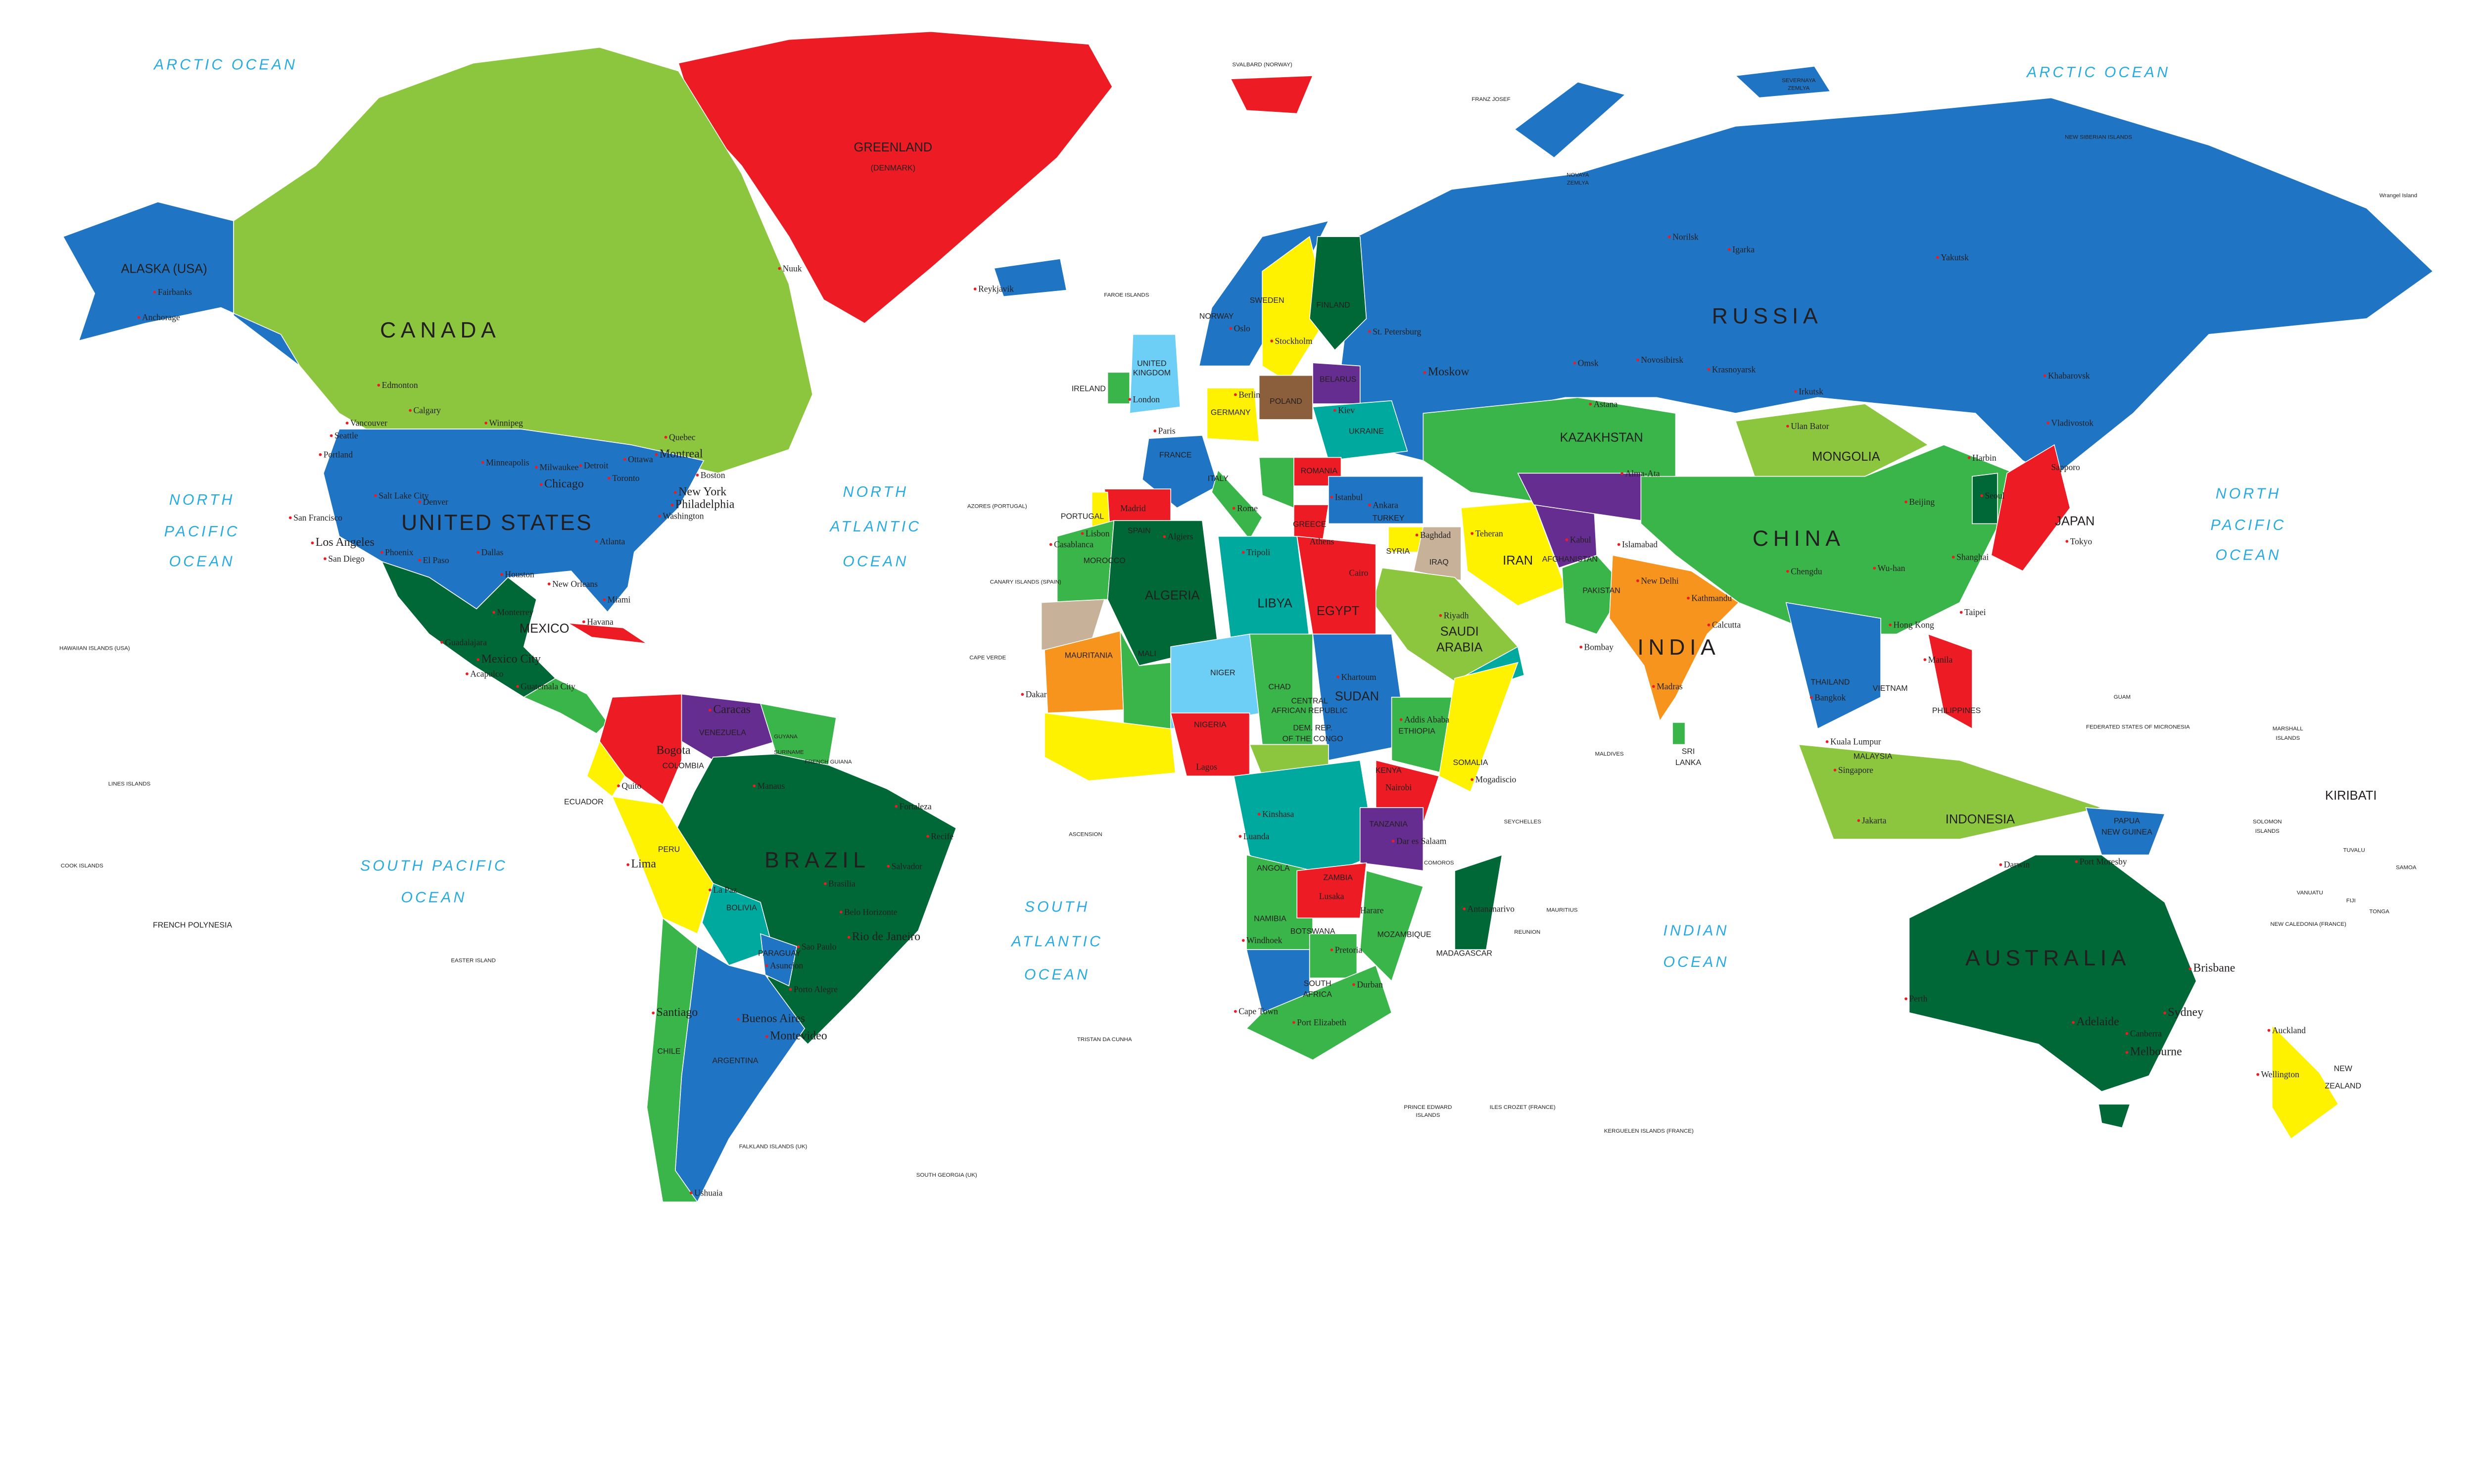  What do you see at coordinates (2185, 1012) in the screenshot?
I see `city-label-sydney: Sydney` at bounding box center [2185, 1012].